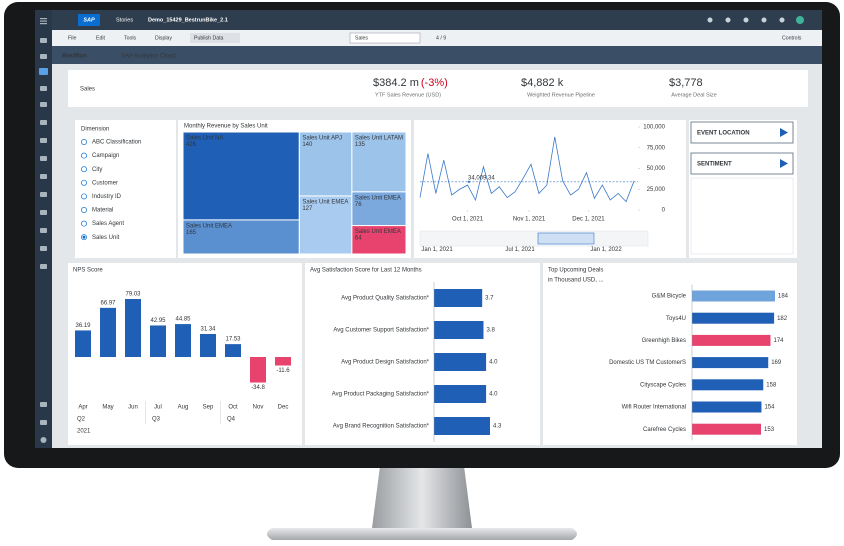 The image size is (844, 546). I want to click on dimension-option: Sales Agent, so click(108, 224).